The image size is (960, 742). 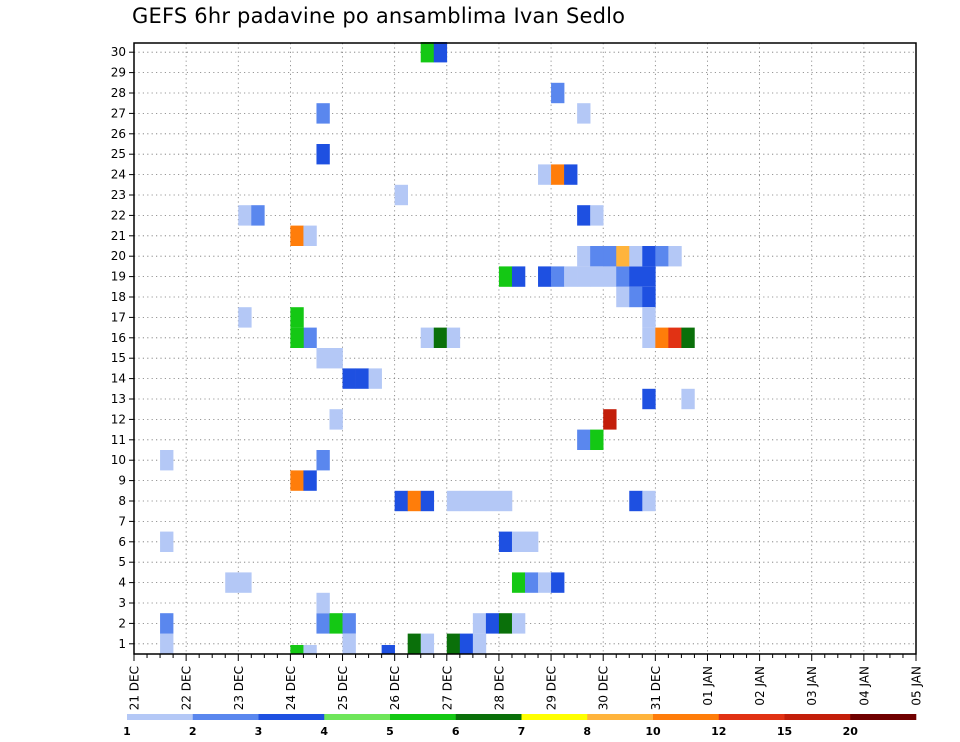 I want to click on y-tick-label: 13, so click(x=118, y=399).